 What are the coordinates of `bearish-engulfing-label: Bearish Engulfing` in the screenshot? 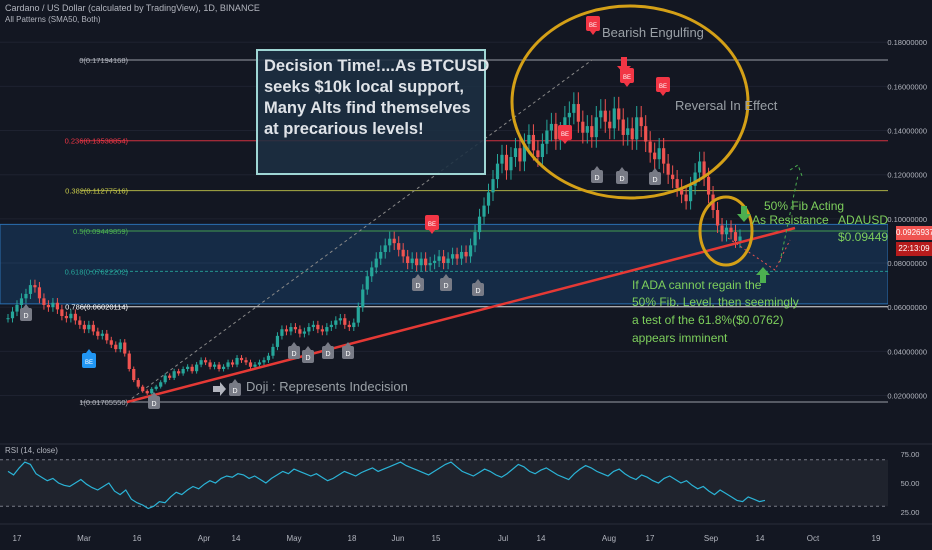 It's located at (653, 32).